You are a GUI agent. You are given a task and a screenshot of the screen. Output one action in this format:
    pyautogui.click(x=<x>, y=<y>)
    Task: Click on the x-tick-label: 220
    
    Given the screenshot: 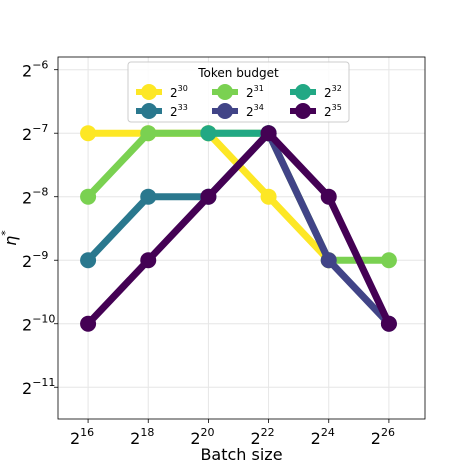 What is the action you would take?
    pyautogui.click(x=202, y=437)
    